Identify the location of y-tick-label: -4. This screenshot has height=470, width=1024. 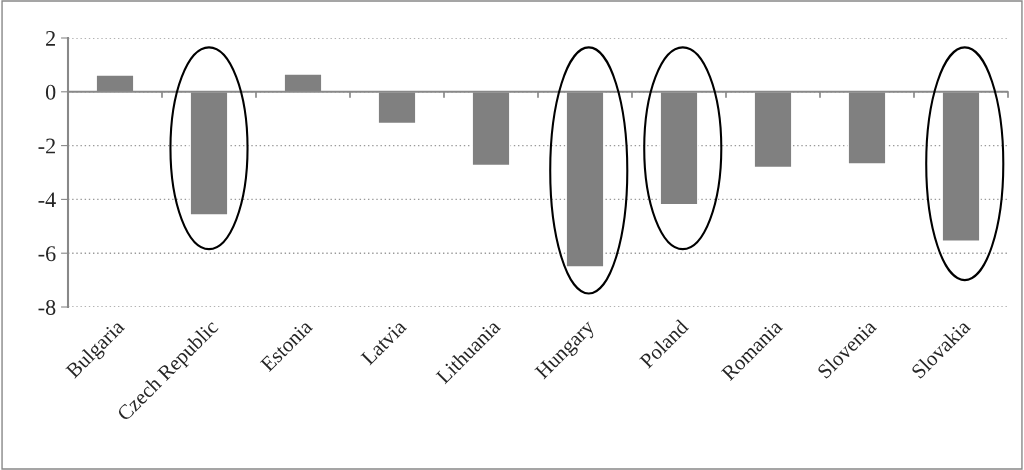
(47, 200).